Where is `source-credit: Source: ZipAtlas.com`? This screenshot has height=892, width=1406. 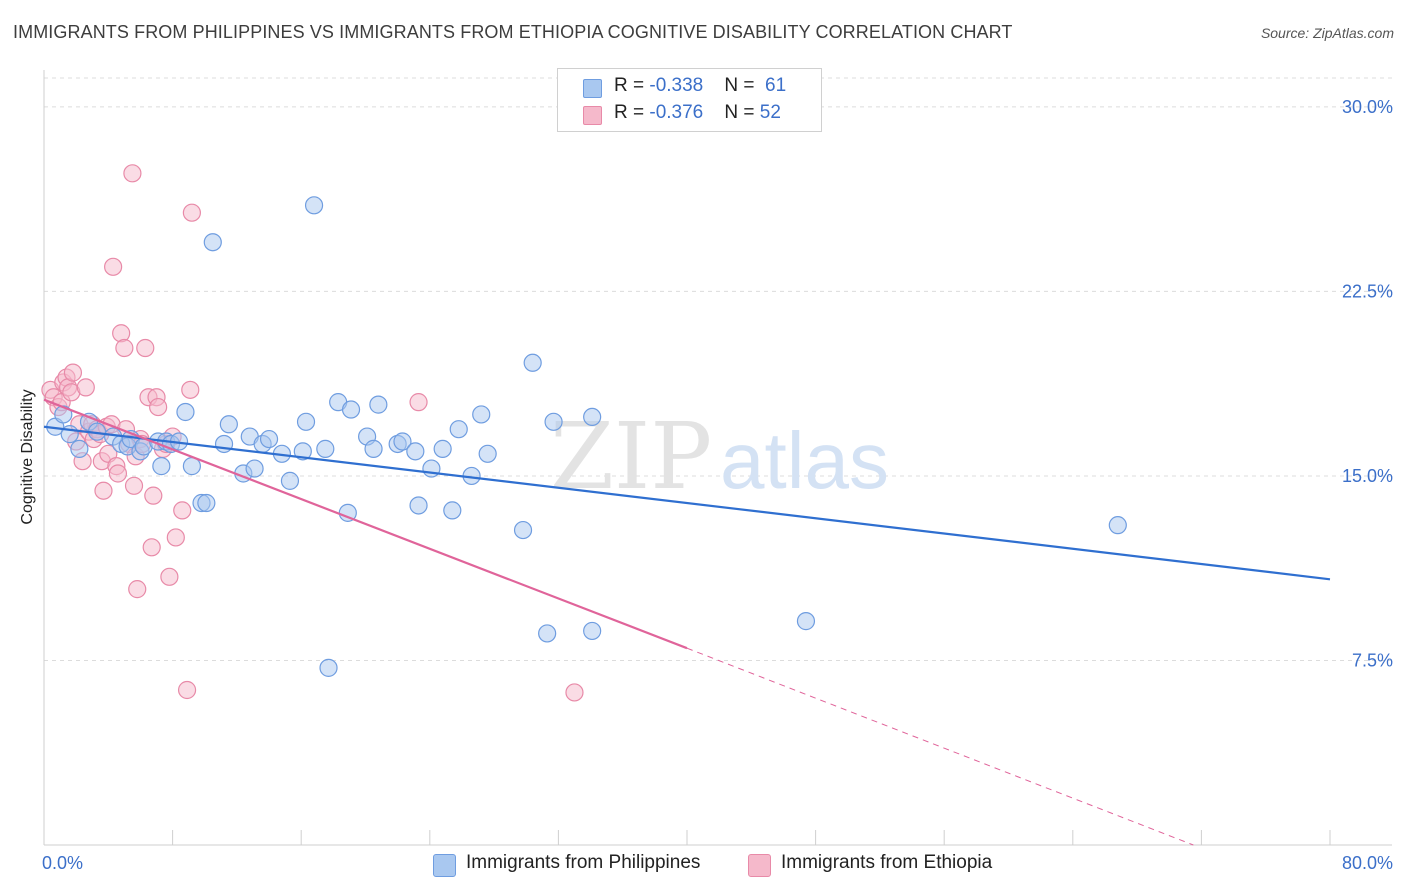 source-credit: Source: ZipAtlas.com is located at coordinates (1327, 33).